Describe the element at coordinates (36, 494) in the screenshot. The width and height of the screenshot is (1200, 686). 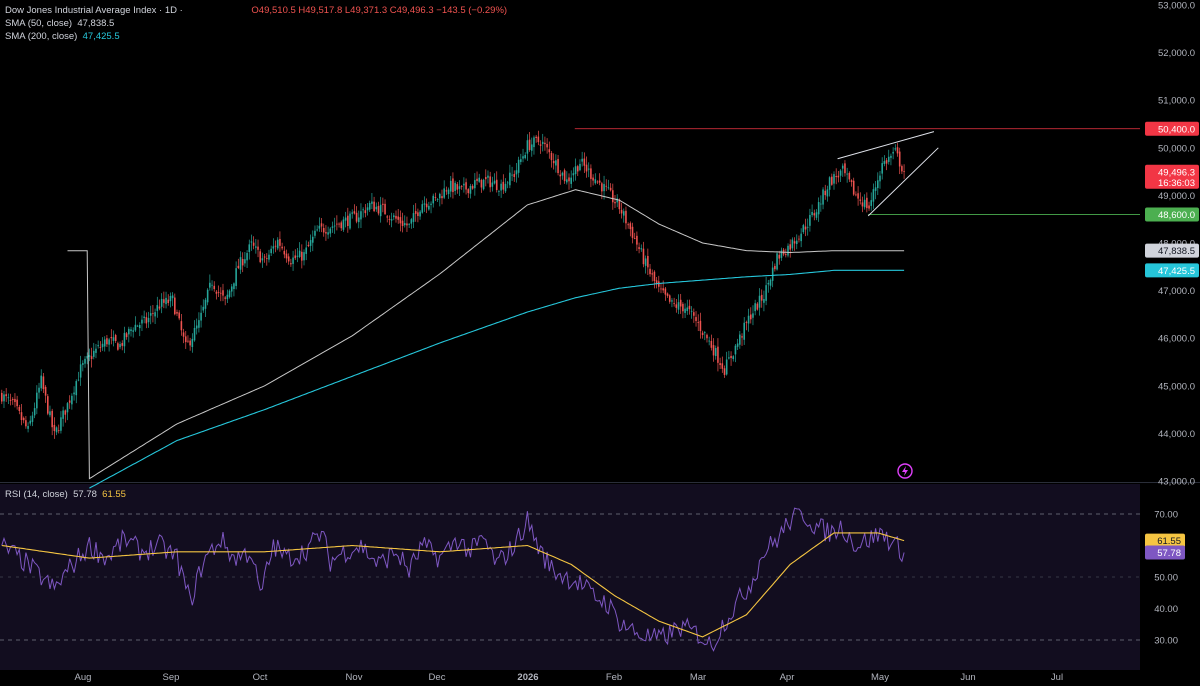
I see `rsi-label: RSI (14, close)` at that location.